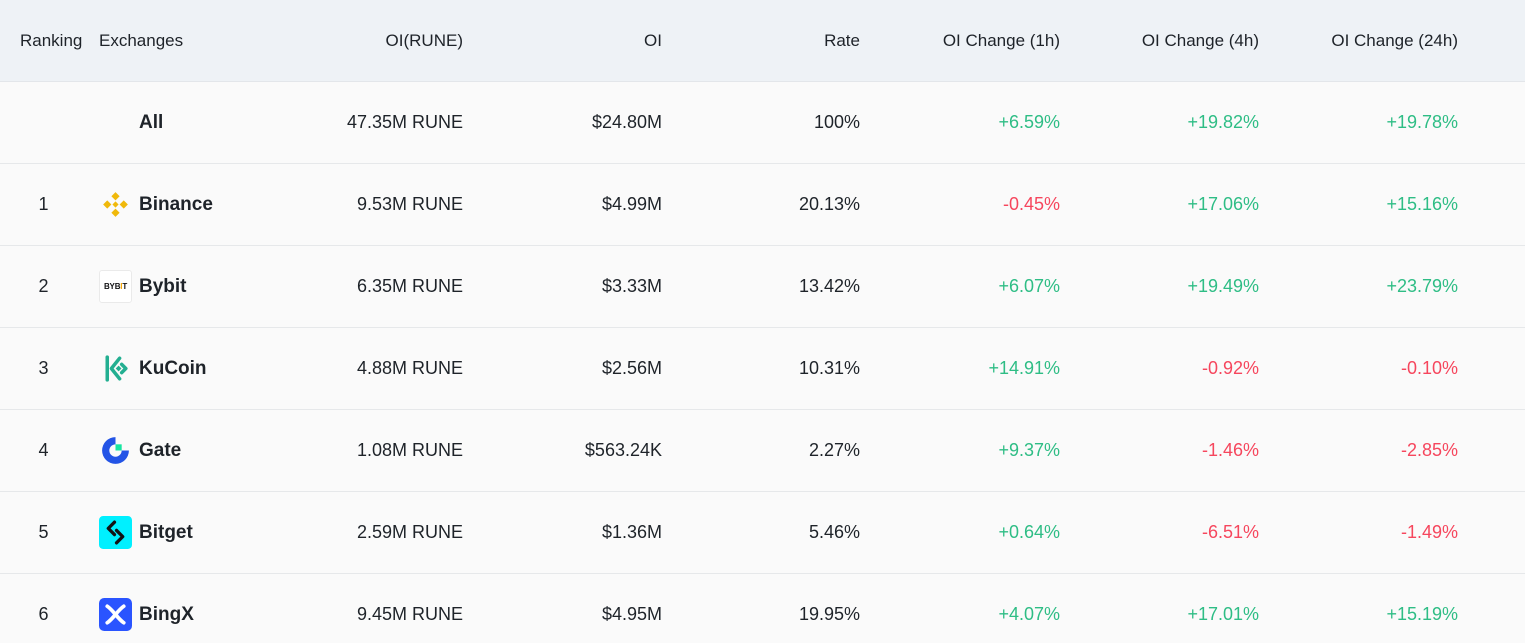 The image size is (1525, 643). Describe the element at coordinates (199, 123) in the screenshot. I see `exchange-cell: All` at that location.